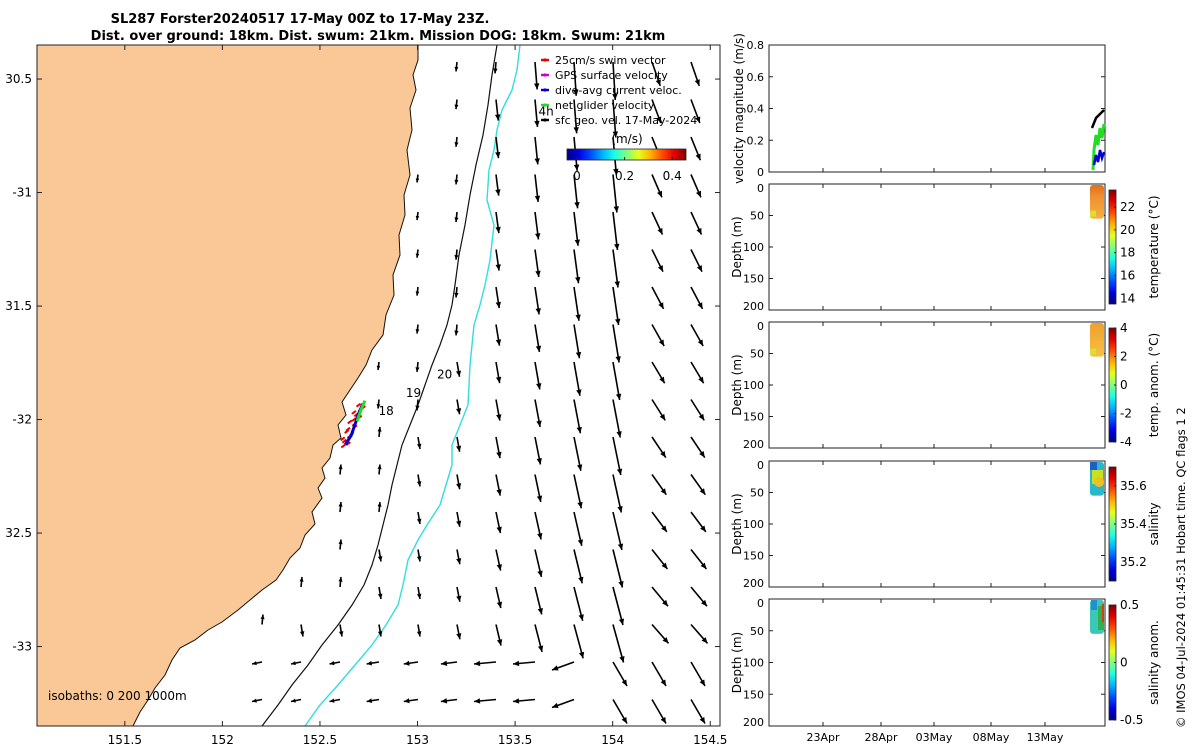 This screenshot has height=750, width=1200. What do you see at coordinates (361, 411) in the screenshot?
I see `net-velocity-track` at bounding box center [361, 411].